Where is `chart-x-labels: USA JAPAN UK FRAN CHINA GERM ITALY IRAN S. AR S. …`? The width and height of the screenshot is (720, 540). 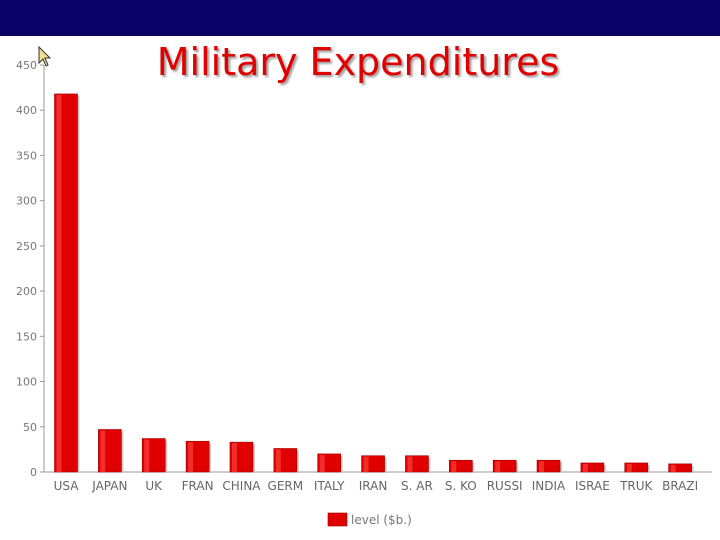 chart-x-labels: USA JAPAN UK FRAN CHINA GERM ITALY IRAN S. AR S. … is located at coordinates (376, 486).